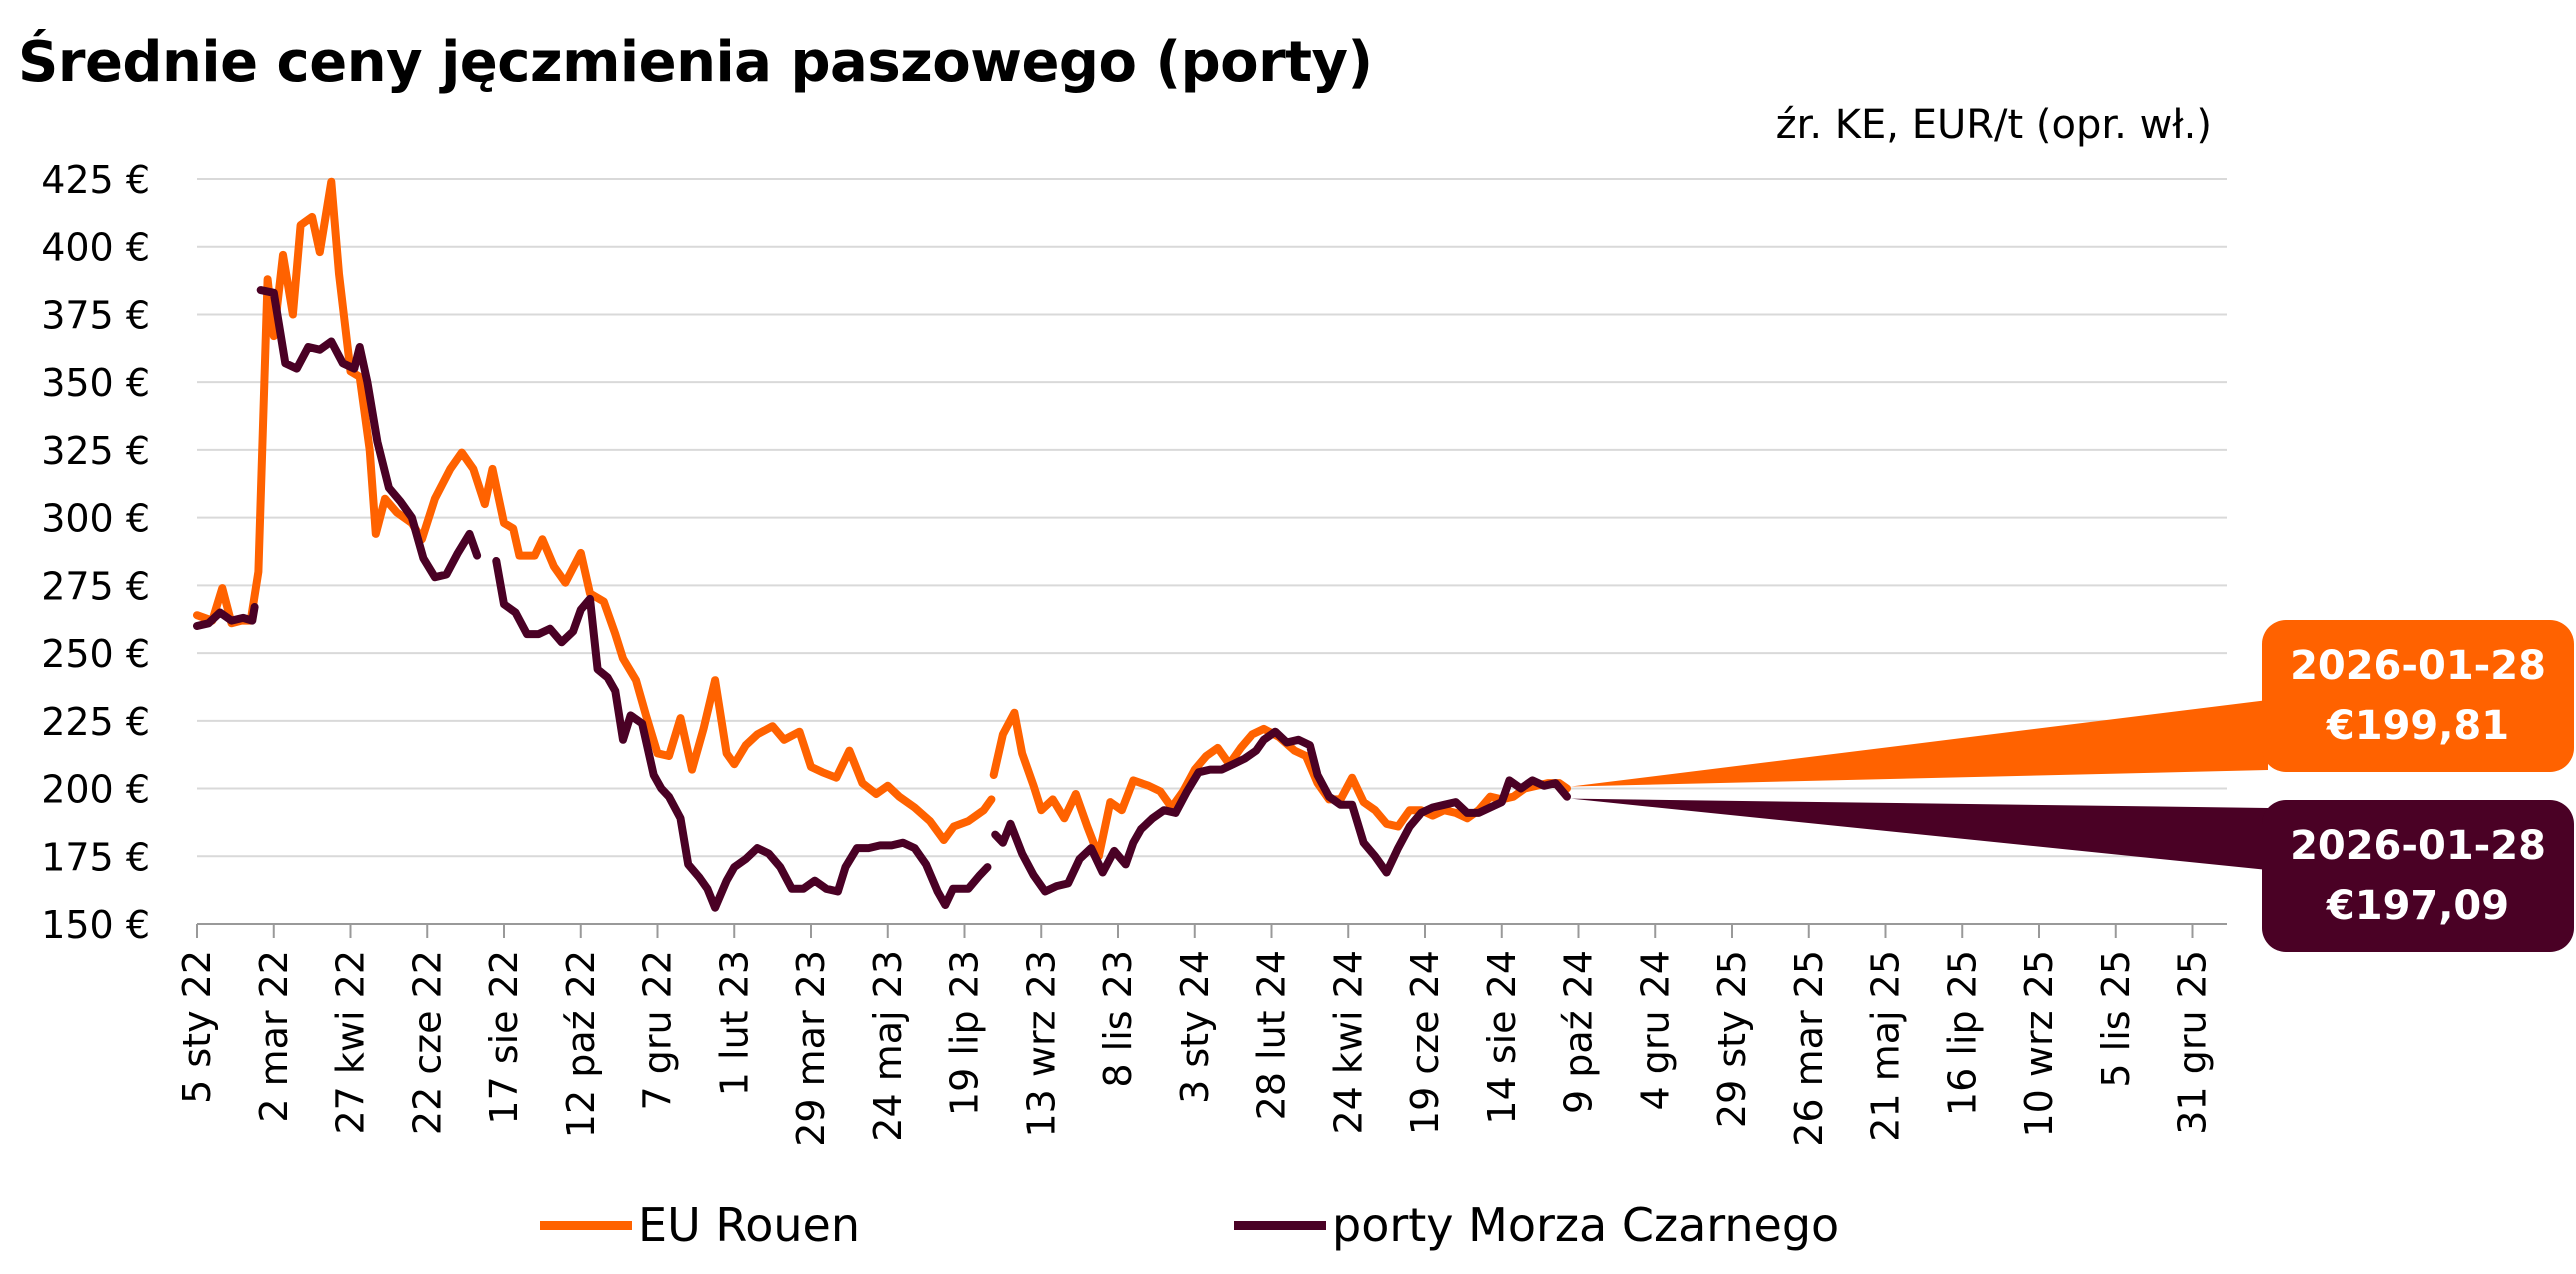  Describe the element at coordinates (581, 1044) in the screenshot. I see `x-tick-label: 12 paź 22` at that location.